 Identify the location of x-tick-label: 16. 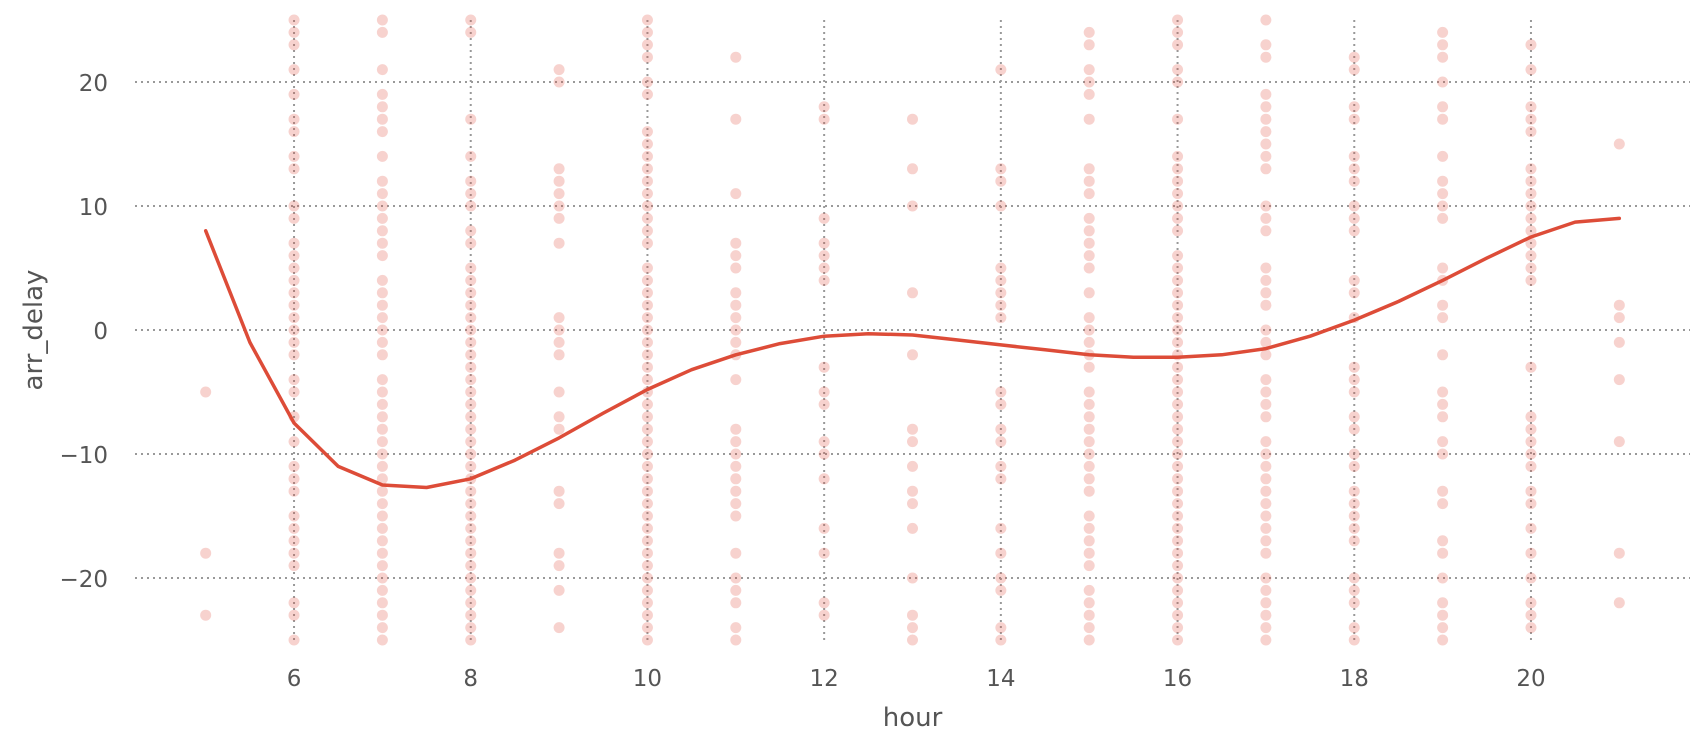
(1177, 679).